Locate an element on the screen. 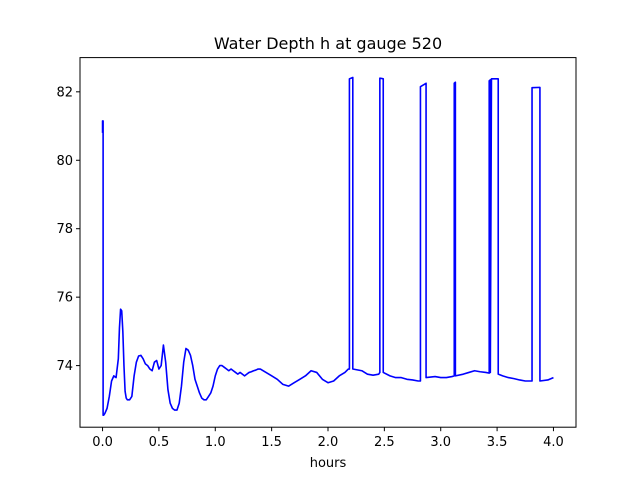 The width and height of the screenshot is (640, 480). x-tick-label: 0.0 is located at coordinates (102, 442).